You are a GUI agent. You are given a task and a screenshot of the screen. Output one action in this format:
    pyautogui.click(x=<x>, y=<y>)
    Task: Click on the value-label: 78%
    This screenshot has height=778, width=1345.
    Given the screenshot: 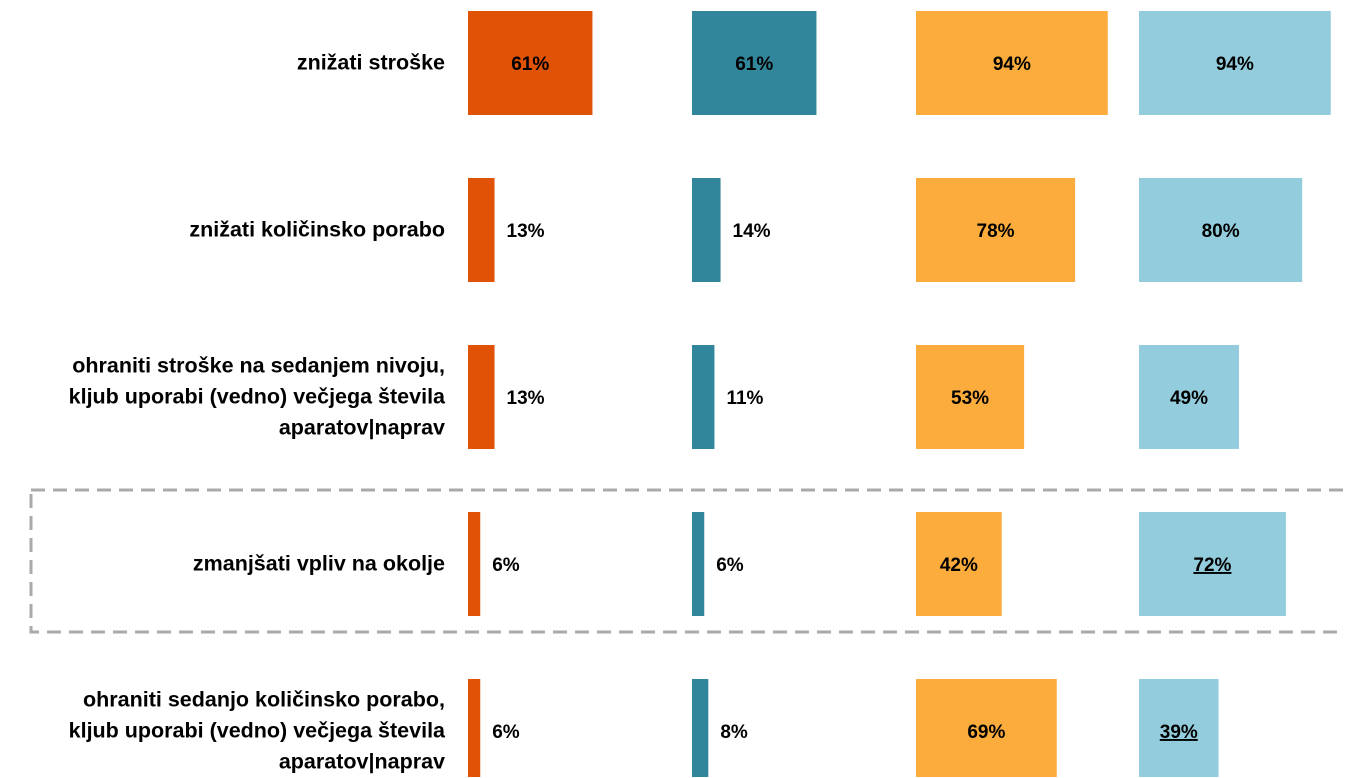 What is the action you would take?
    pyautogui.click(x=996, y=231)
    